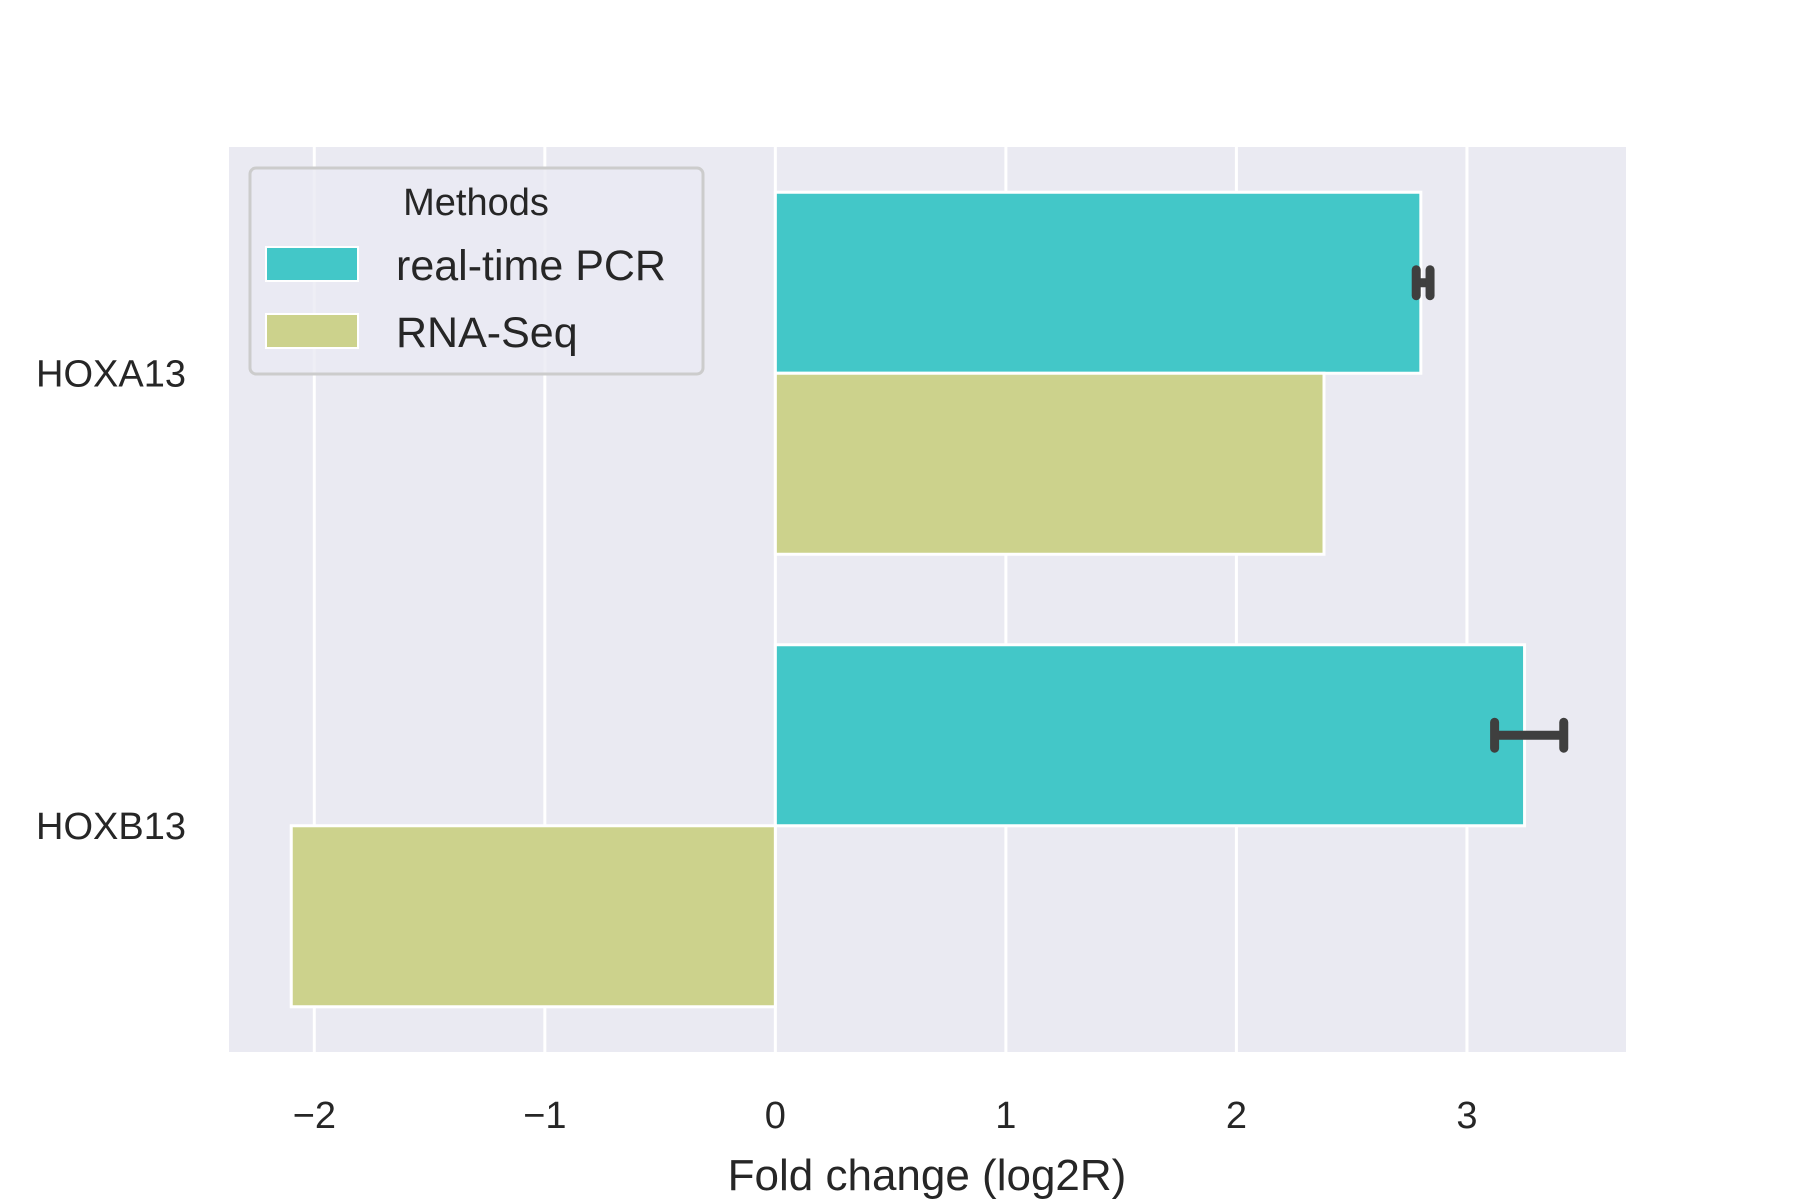 Image resolution: width=1800 pixels, height=1200 pixels. I want to click on y-tick-label-hoxa13: HOXA13, so click(111, 374).